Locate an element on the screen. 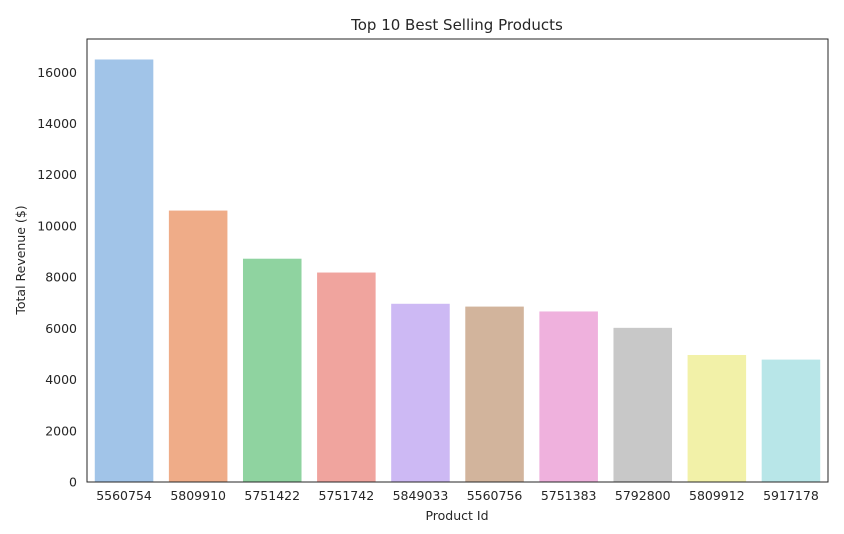  x-tick-label: 5560754 is located at coordinates (124, 495).